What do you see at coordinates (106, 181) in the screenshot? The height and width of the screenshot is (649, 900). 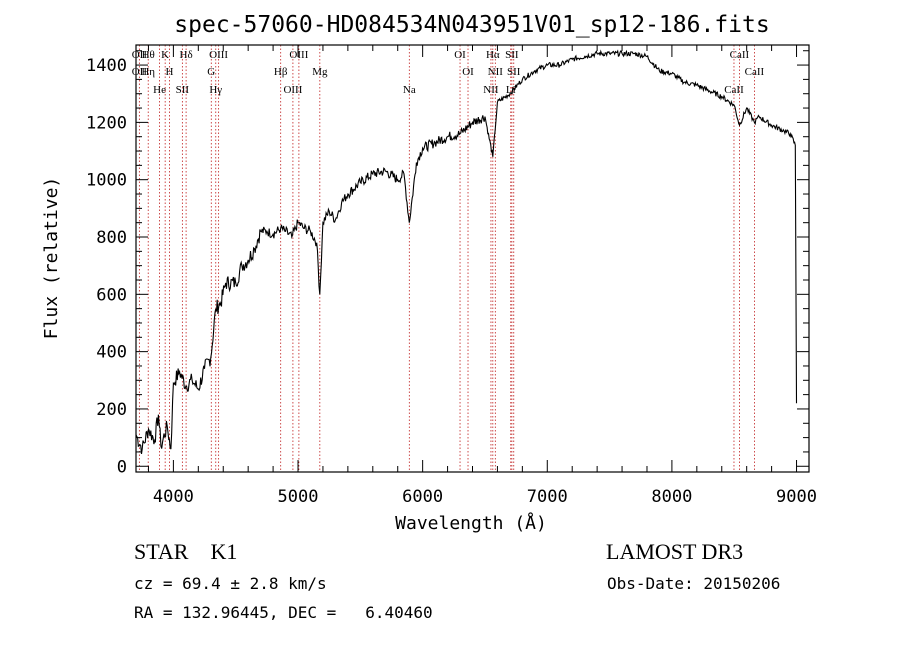 I see `y-tick-label: 1000` at bounding box center [106, 181].